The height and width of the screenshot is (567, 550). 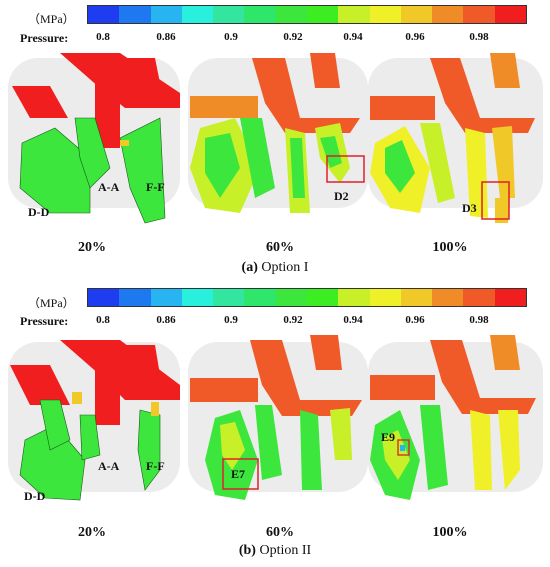 I want to click on detail-label-d3: D3, so click(x=469, y=208).